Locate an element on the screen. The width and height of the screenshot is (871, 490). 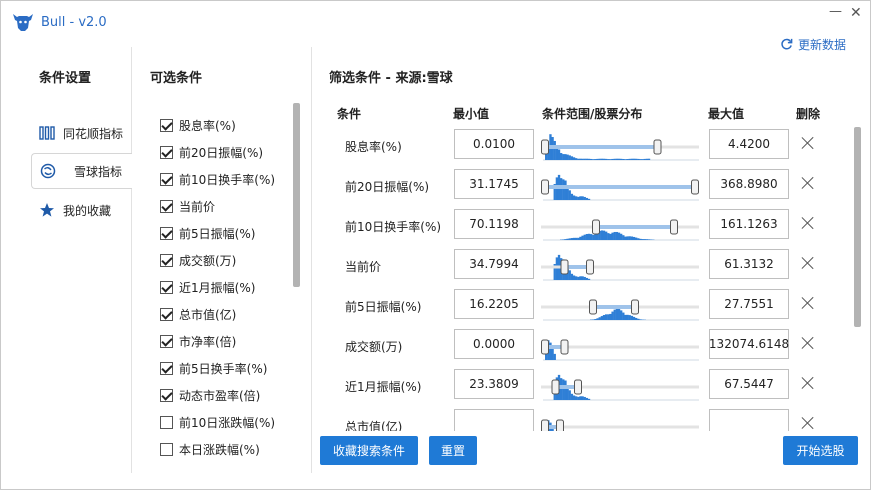
filter-row: 前5日振幅(%) 16.2205 27.7551 is located at coordinates (586, 305).